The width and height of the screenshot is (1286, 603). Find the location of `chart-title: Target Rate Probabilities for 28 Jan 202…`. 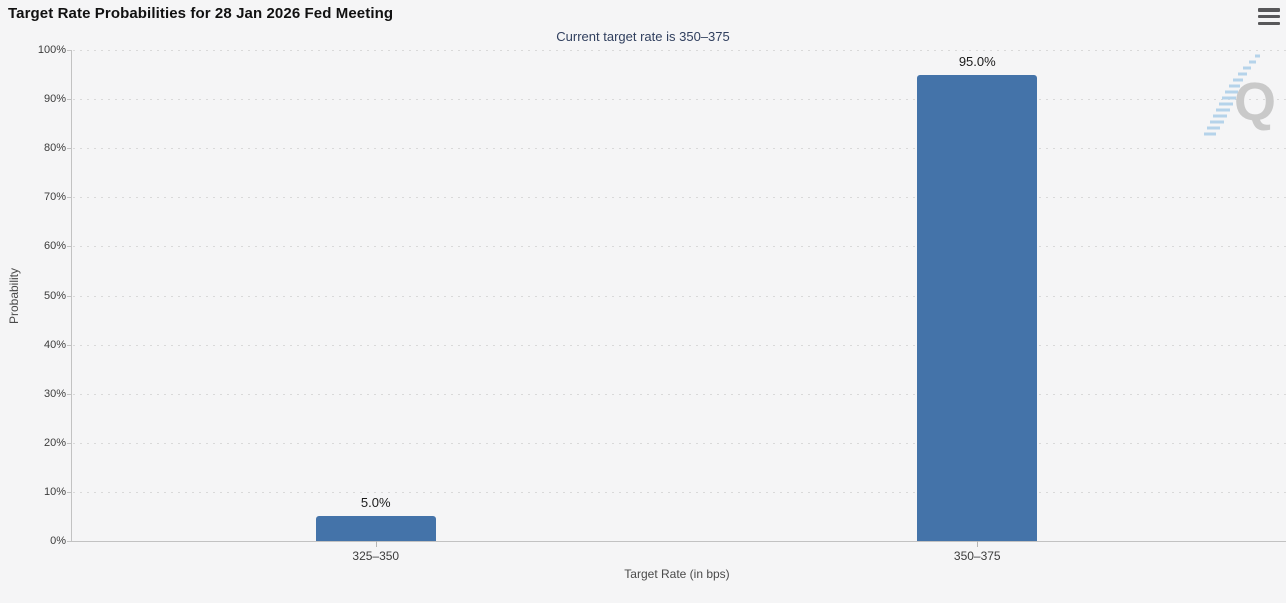

chart-title: Target Rate Probabilities for 28 Jan 202… is located at coordinates (201, 13).